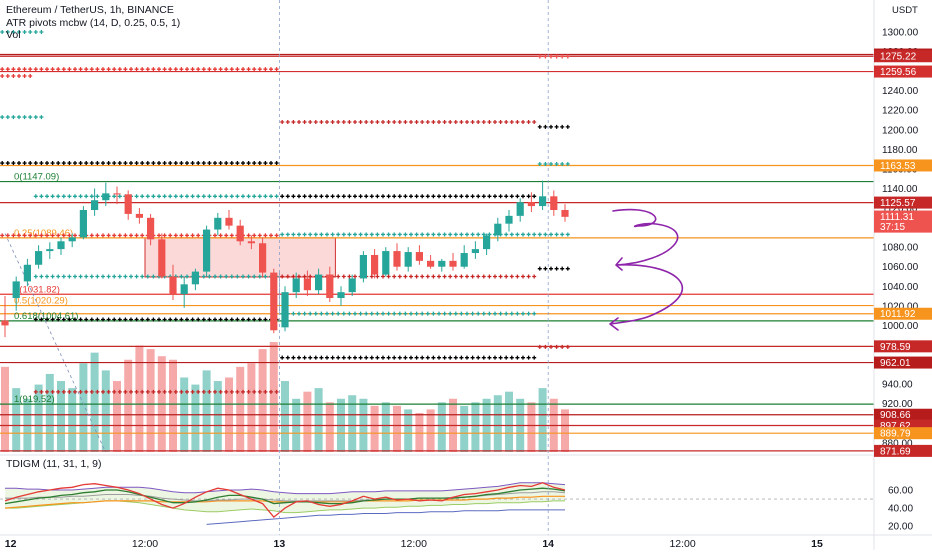 This screenshot has height=555, width=932. What do you see at coordinates (900, 150) in the screenshot?
I see `price-tick-label: 1180.00` at bounding box center [900, 150].